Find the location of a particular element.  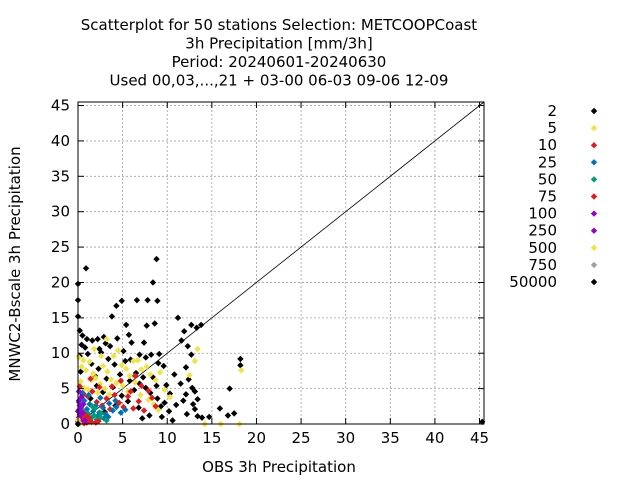

legend-label: 750 is located at coordinates (542, 265).